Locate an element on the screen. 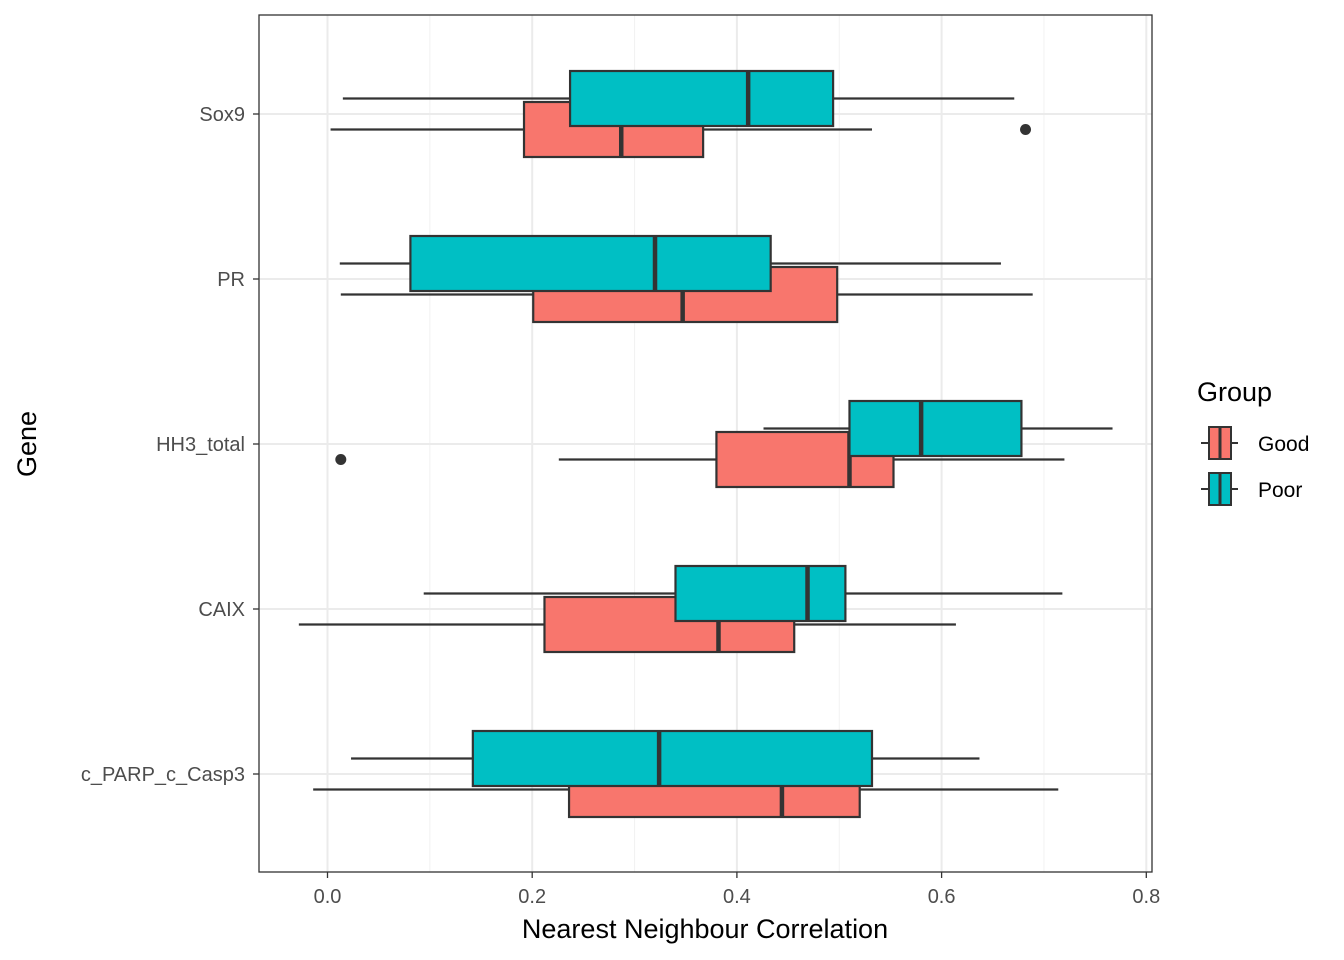 Image resolution: width=1344 pixels, height=960 pixels. legend-title: Group is located at coordinates (1234, 392).